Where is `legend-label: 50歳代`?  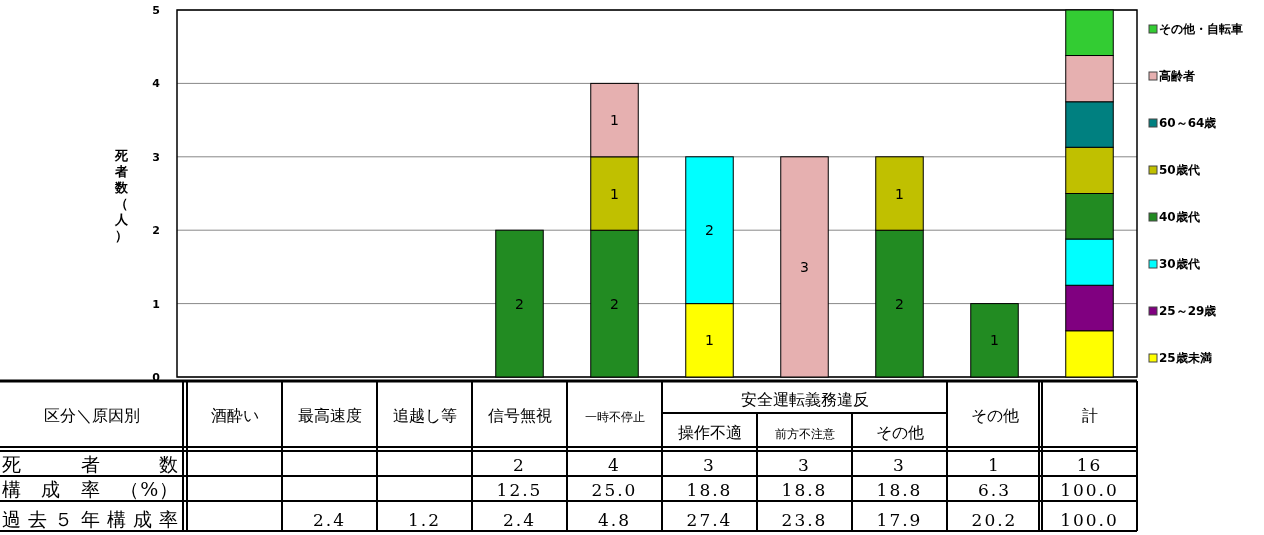 legend-label: 50歳代 is located at coordinates (1179, 170).